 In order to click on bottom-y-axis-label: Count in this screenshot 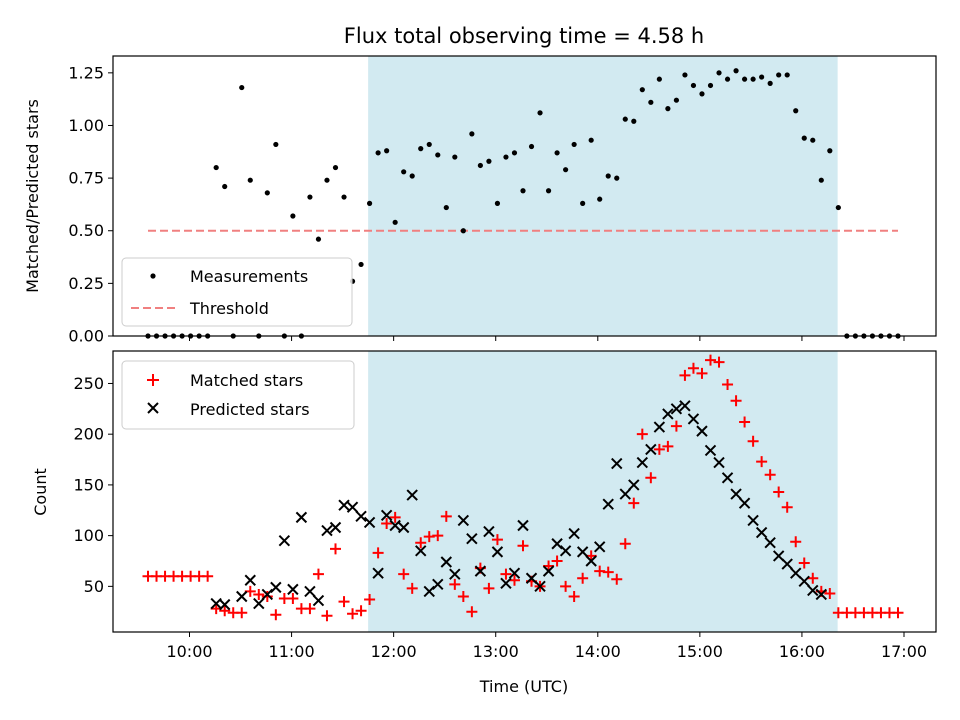, I will do `click(40, 492)`.